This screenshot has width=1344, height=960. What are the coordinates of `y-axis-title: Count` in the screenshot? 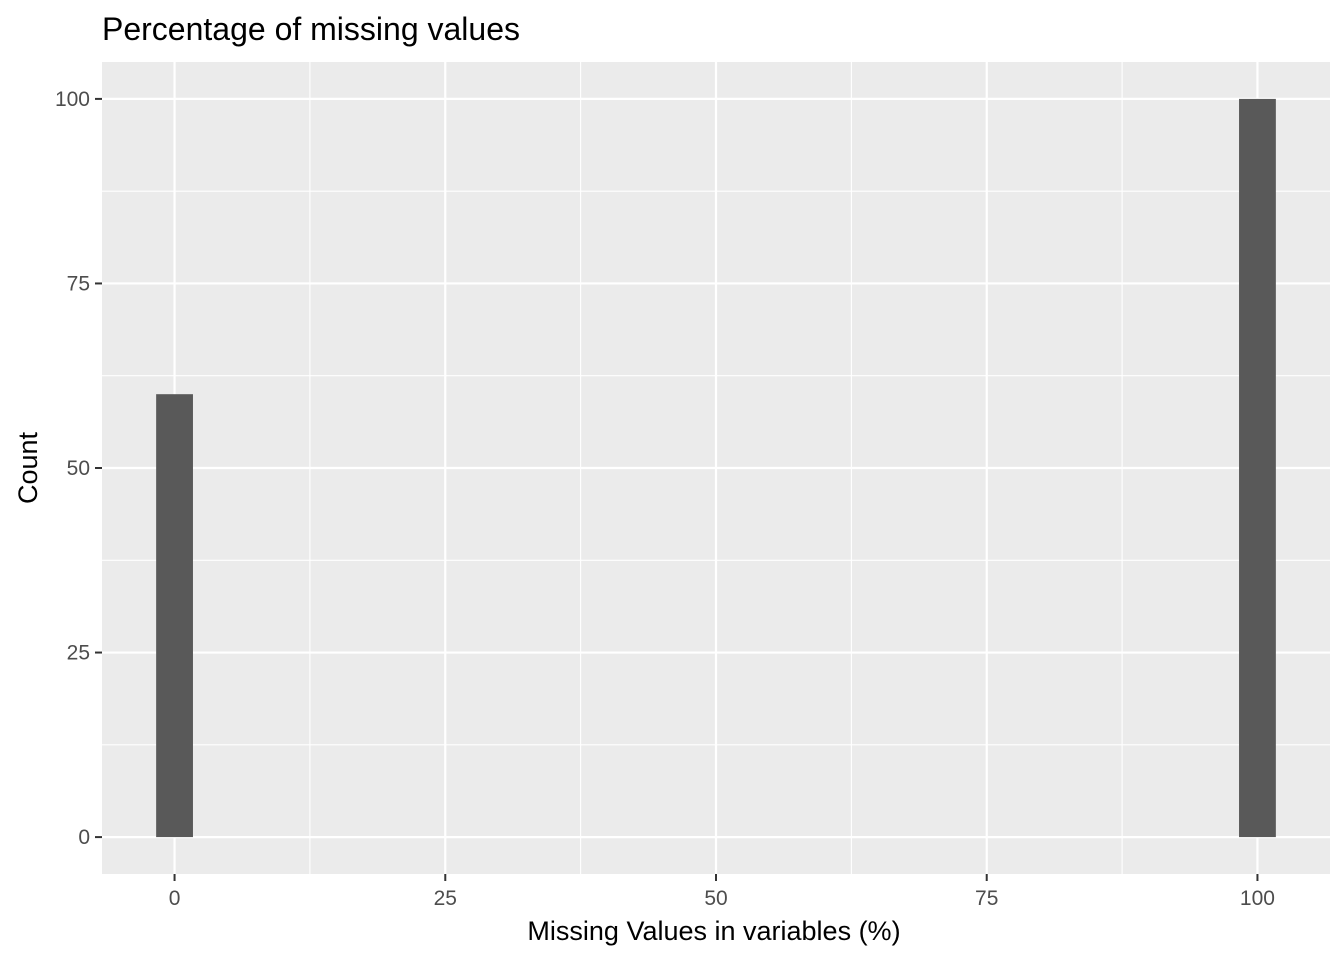 It's located at (28, 467).